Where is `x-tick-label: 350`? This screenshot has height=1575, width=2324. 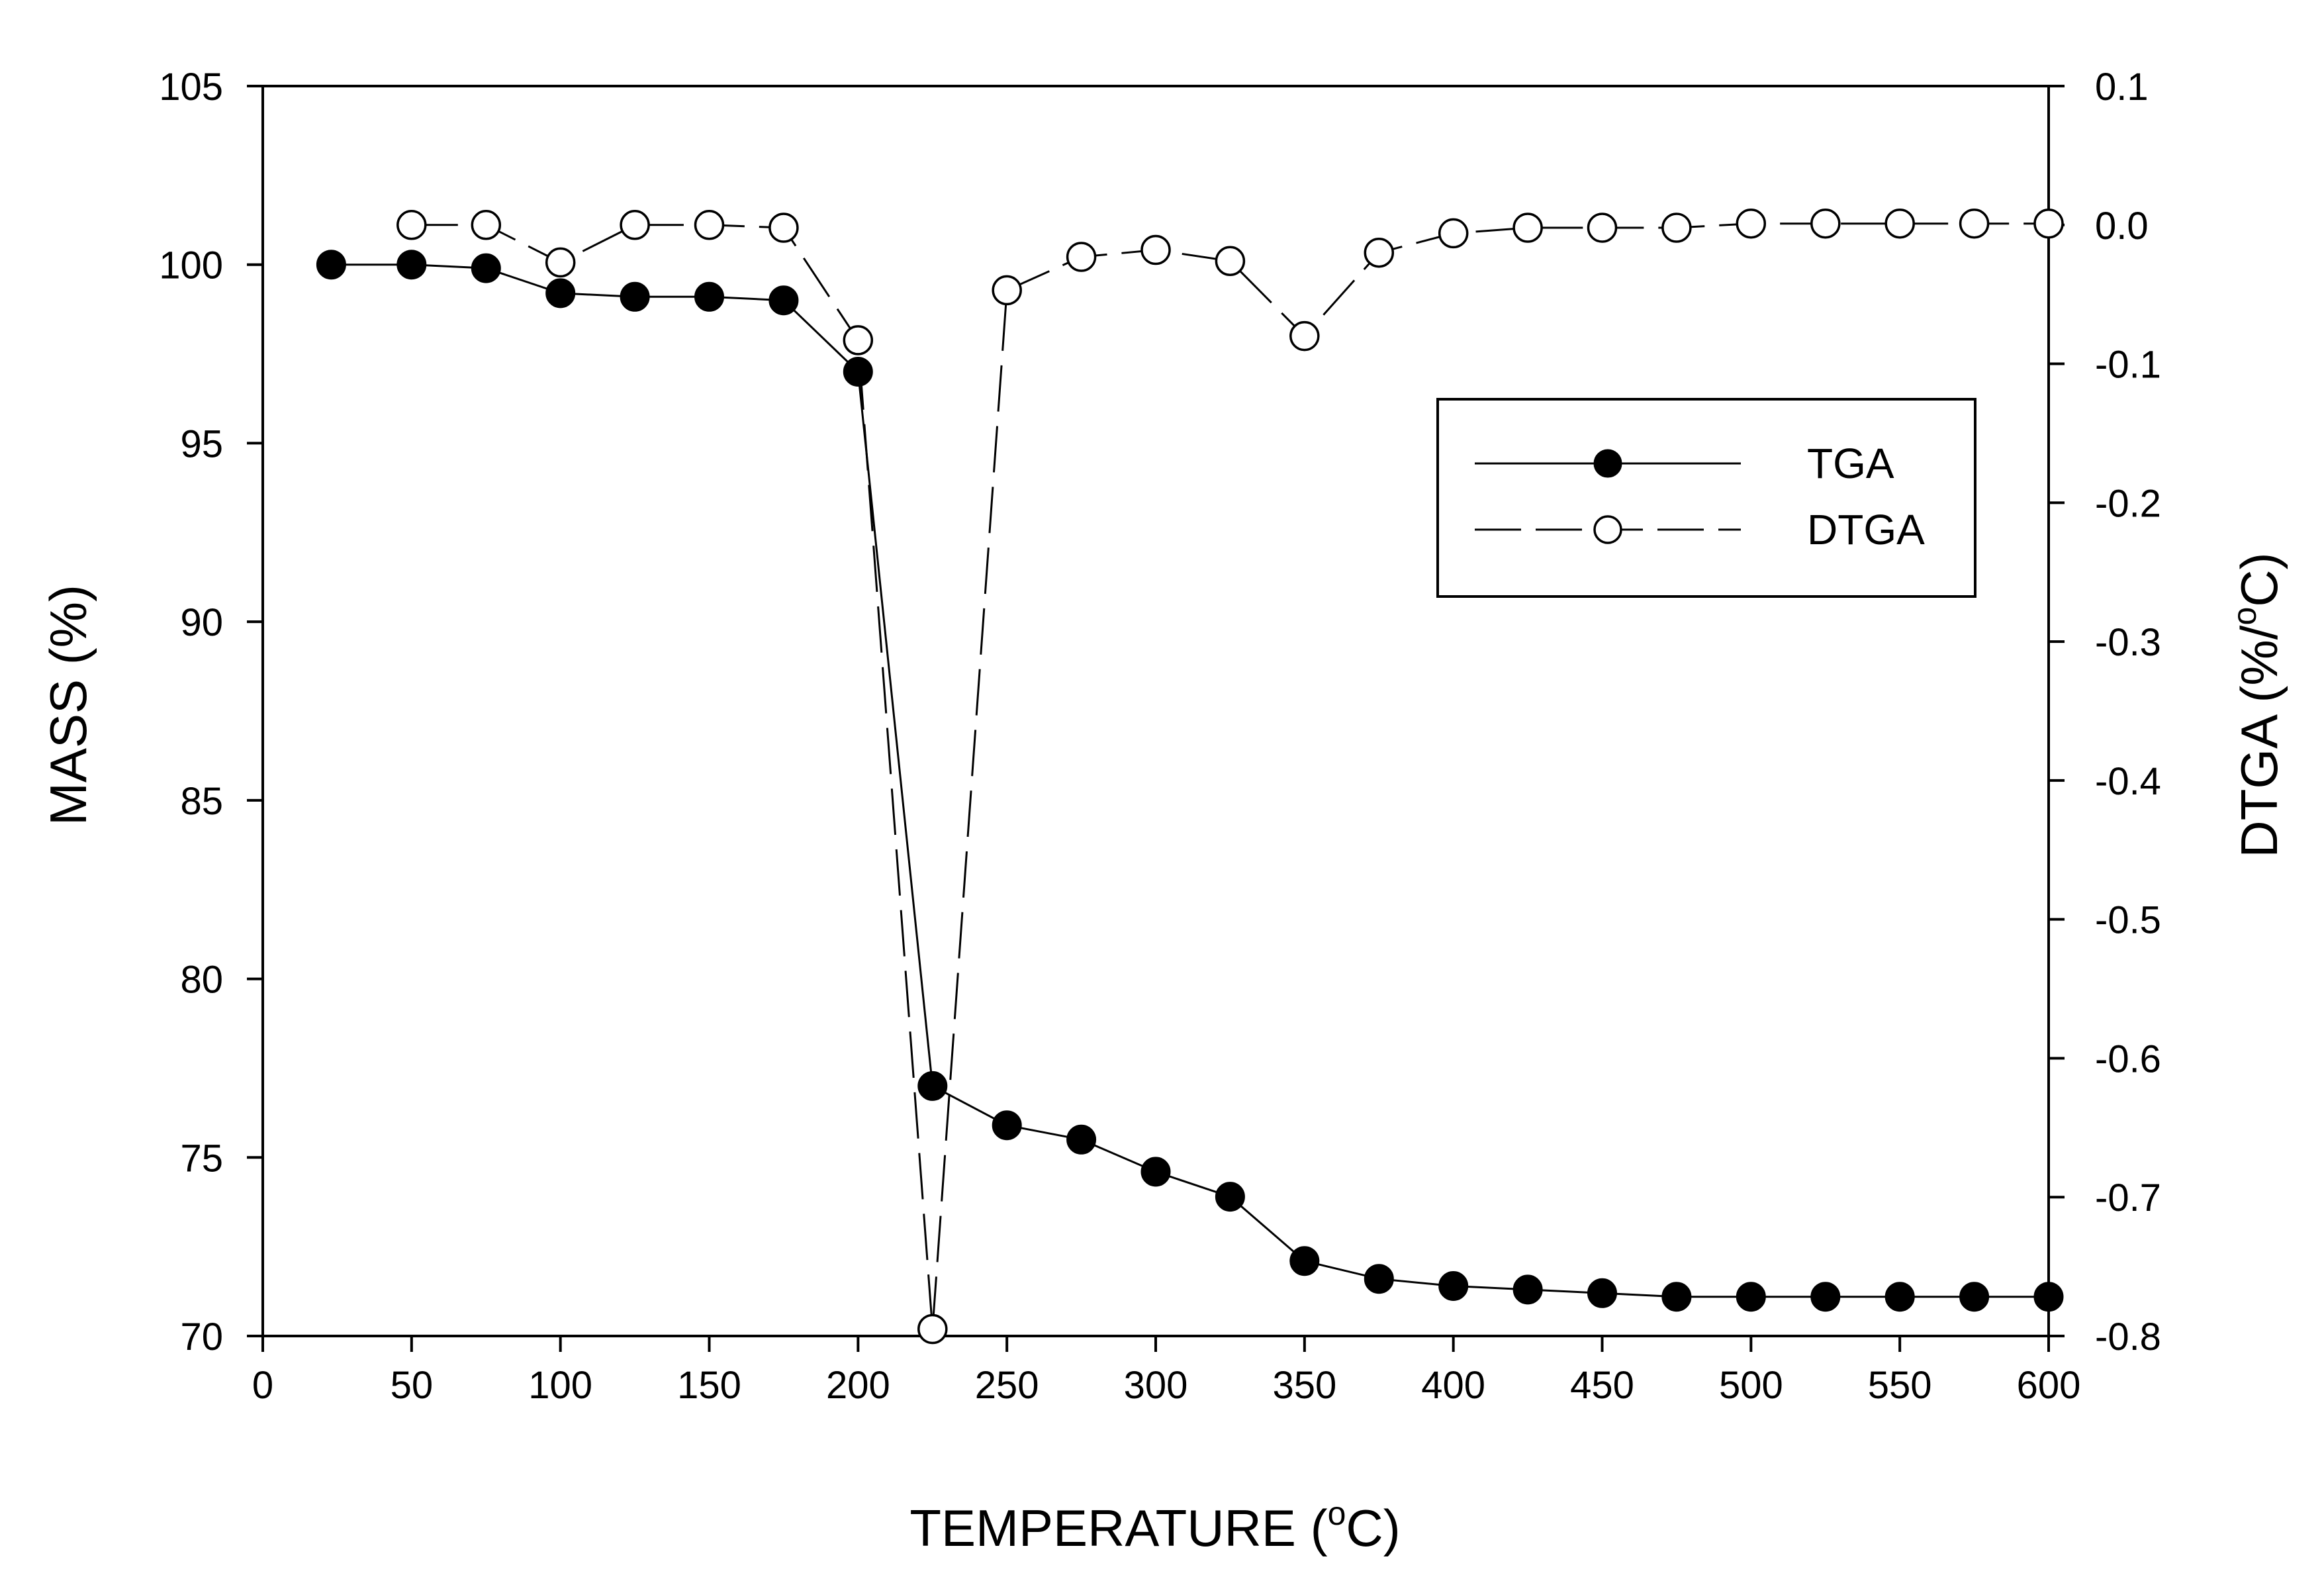 x-tick-label: 350 is located at coordinates (1304, 1386).